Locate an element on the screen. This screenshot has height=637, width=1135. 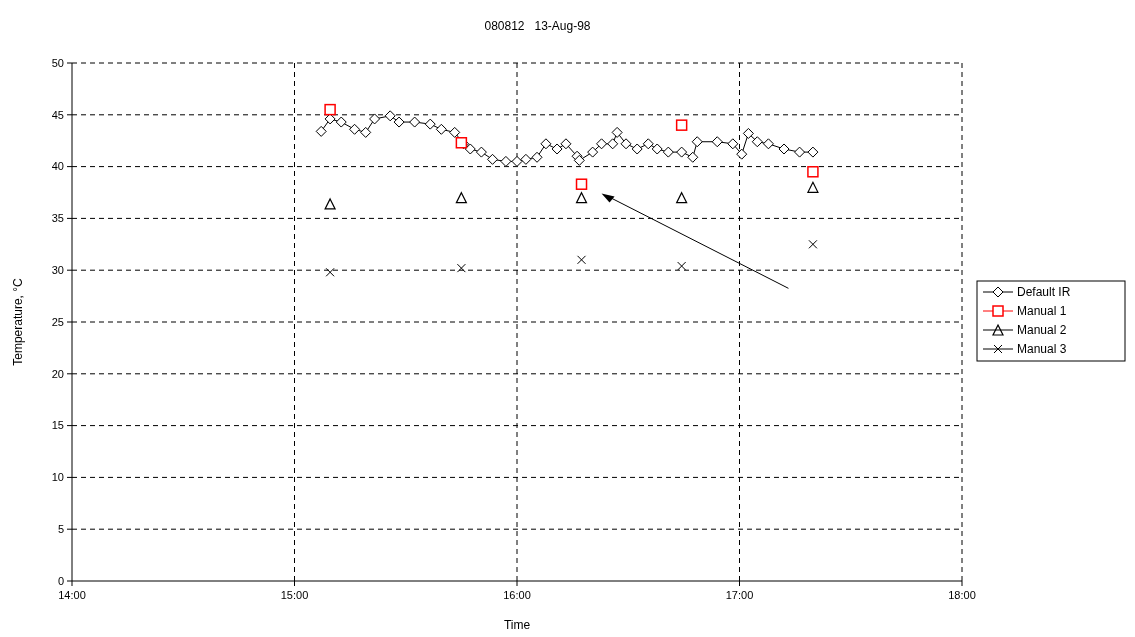
y-tick-label: 10 is located at coordinates (57, 477).